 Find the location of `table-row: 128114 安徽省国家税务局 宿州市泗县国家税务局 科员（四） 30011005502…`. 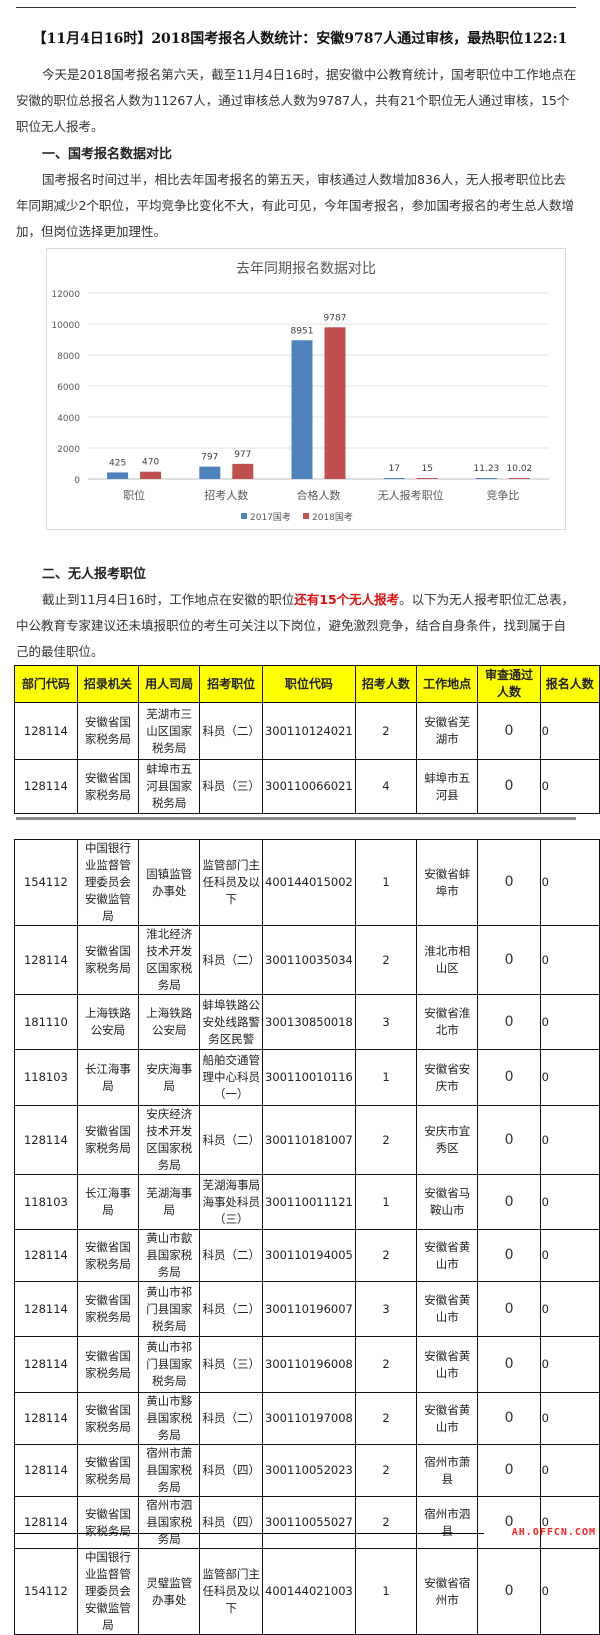

table-row: 128114 安徽省国家税务局 宿州市泗县国家税务局 科员（四） 30011005502… is located at coordinates (307, 1522).